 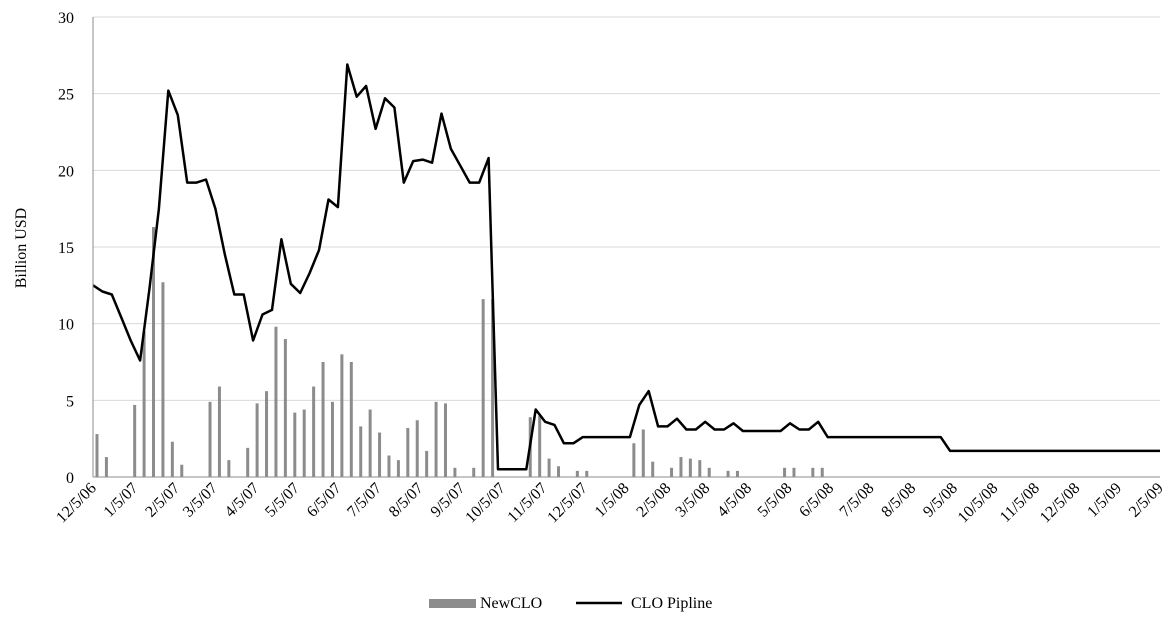 What do you see at coordinates (406, 500) in the screenshot?
I see `x-tick-label: 8/5/07` at bounding box center [406, 500].